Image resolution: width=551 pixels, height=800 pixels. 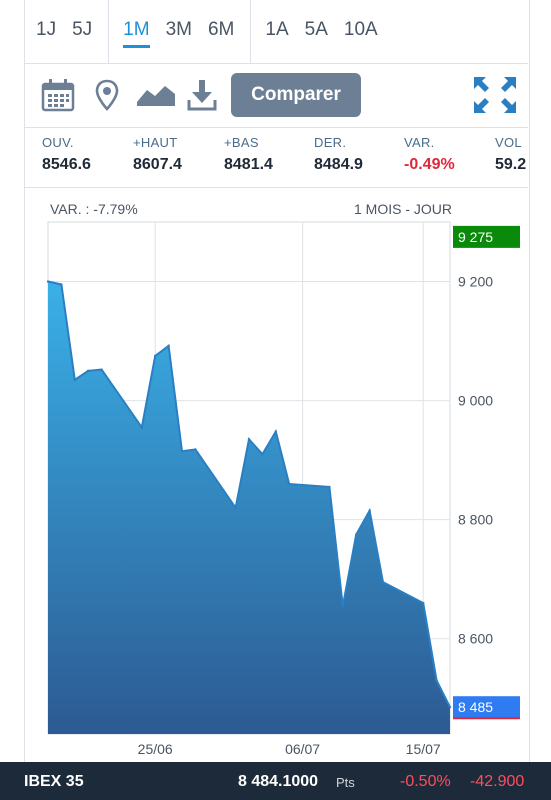 I want to click on period-5a: 5A, so click(x=316, y=29).